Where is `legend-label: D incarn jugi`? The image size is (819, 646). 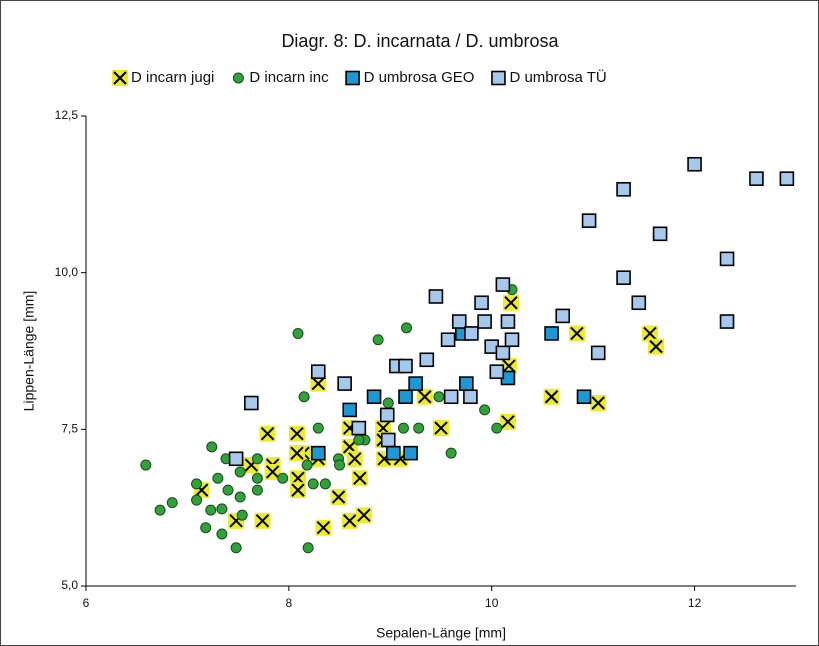
legend-label: D incarn jugi is located at coordinates (172, 77).